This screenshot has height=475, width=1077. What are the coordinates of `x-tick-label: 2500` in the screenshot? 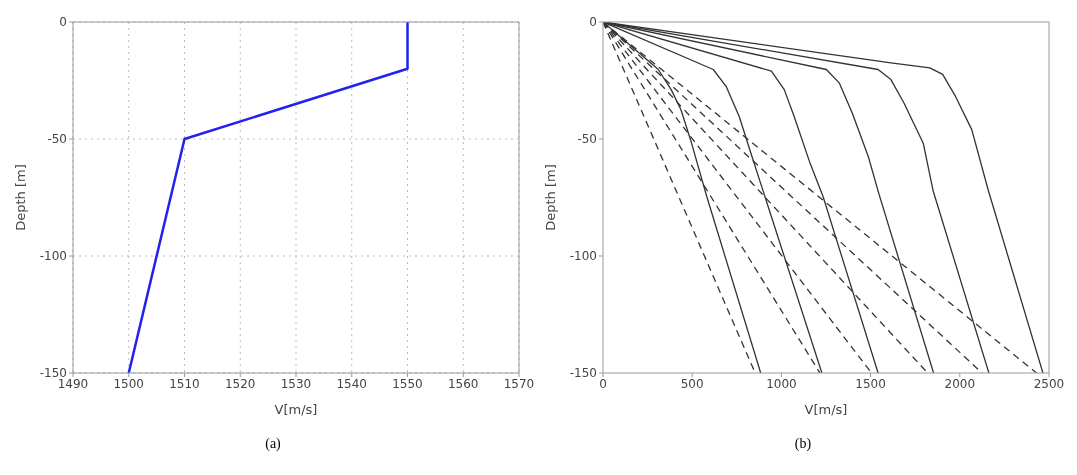 It's located at (1049, 383).